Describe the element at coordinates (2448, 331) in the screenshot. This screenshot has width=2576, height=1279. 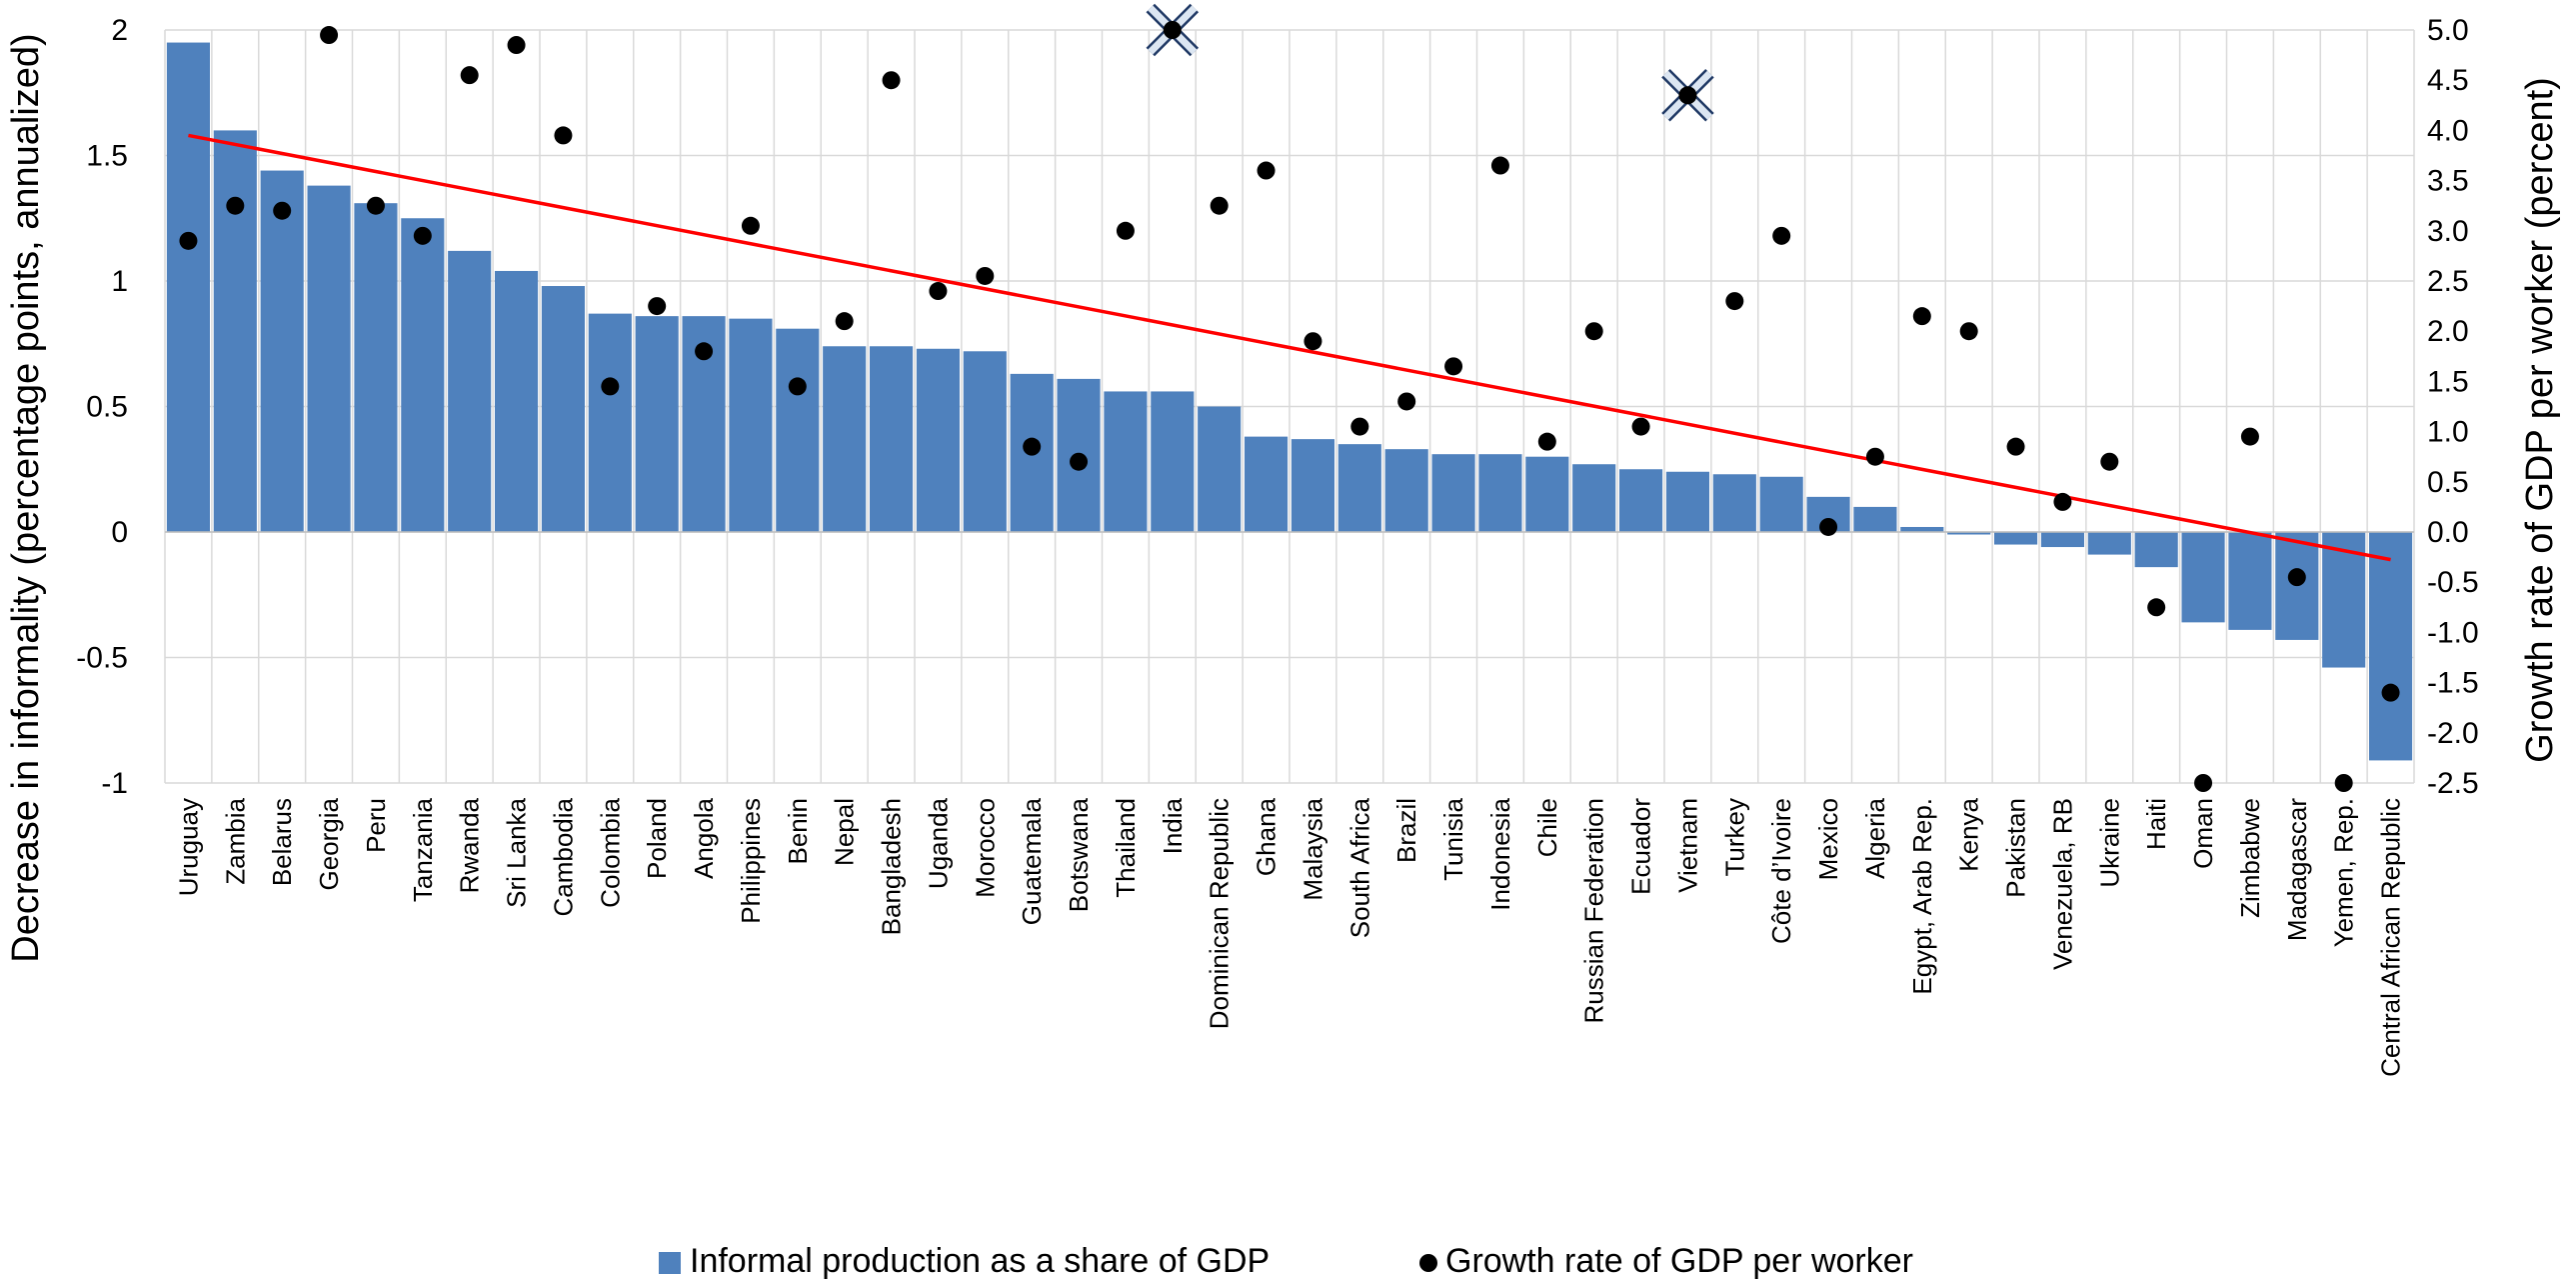
I see `right-tick-label: 2.0` at that location.